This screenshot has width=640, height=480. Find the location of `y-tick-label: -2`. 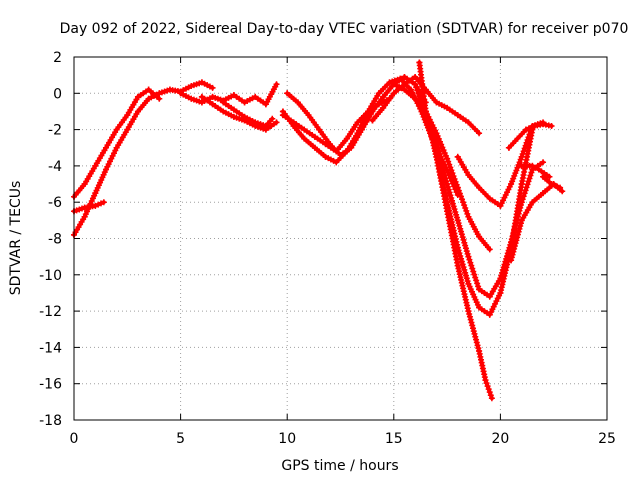

y-tick-label: -2 is located at coordinates (55, 131).